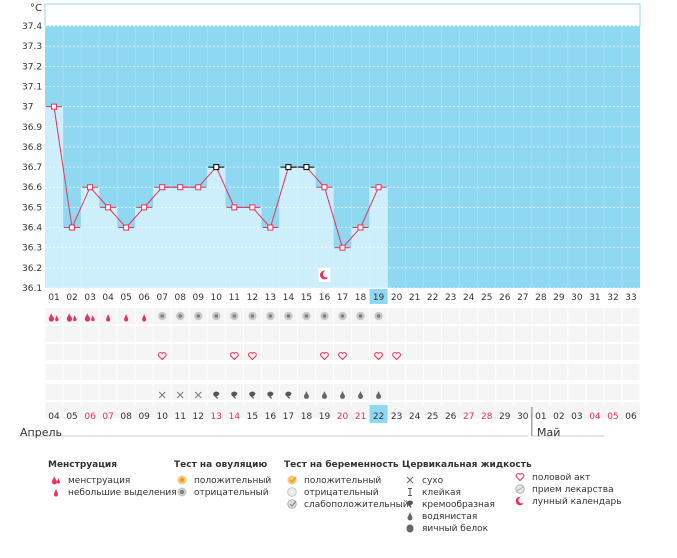  I want to click on date-label: 16, so click(271, 417).